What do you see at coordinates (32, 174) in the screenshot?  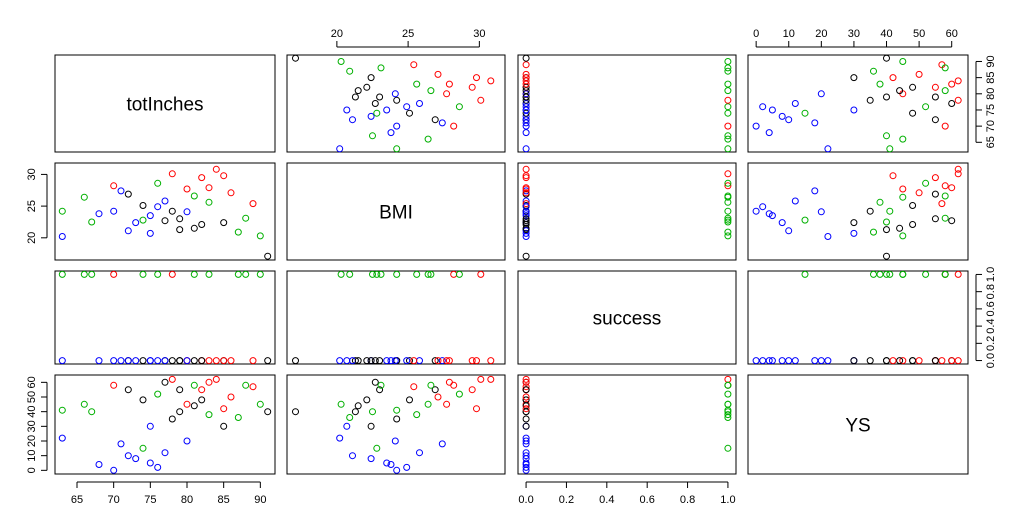 I see `tick-label-left-BMI: 30` at bounding box center [32, 174].